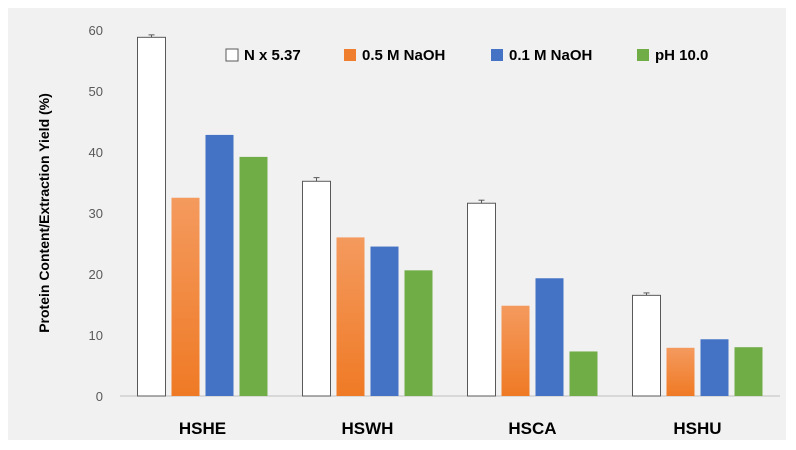 The image size is (796, 450). Describe the element at coordinates (99, 396) in the screenshot. I see `y-tick-label: 0` at that location.